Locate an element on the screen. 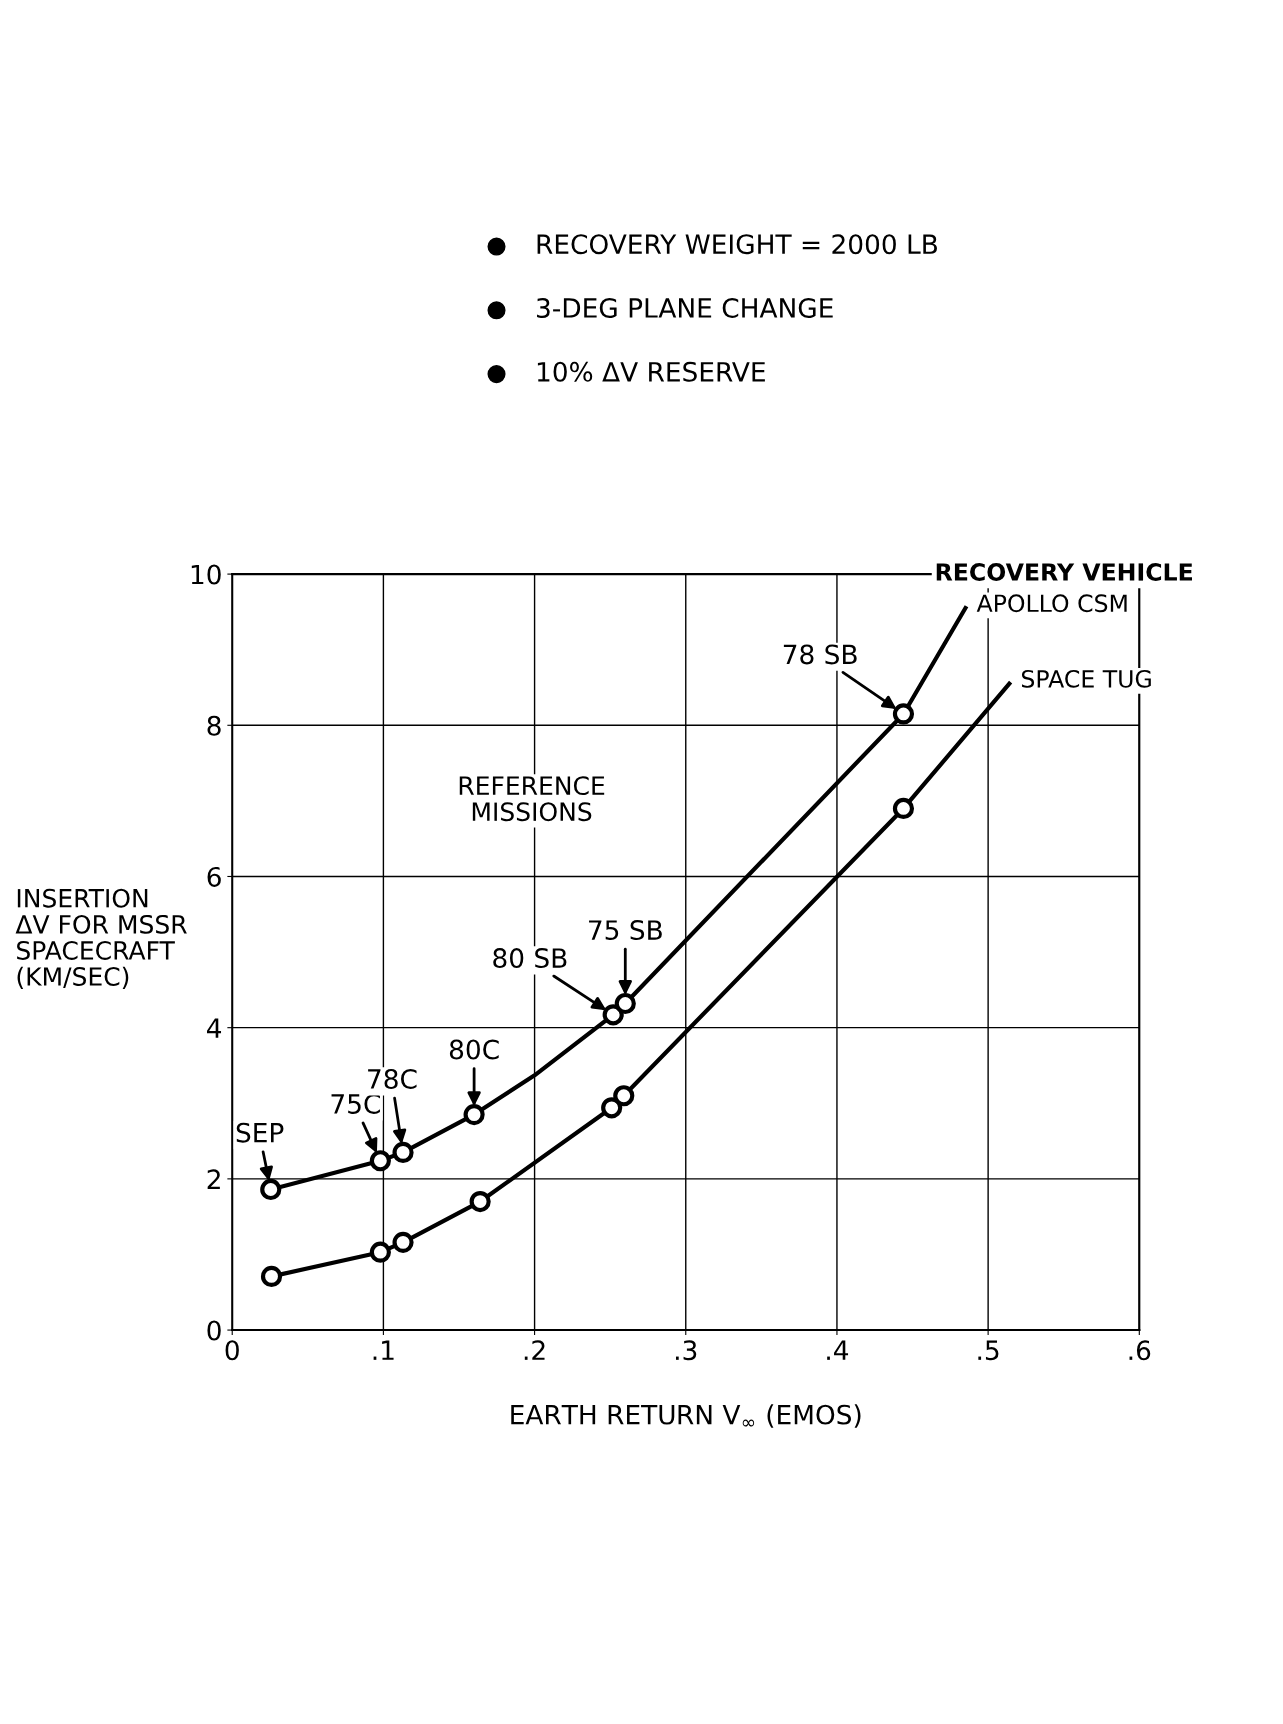  y-tick-label: 8 is located at coordinates (214, 725).